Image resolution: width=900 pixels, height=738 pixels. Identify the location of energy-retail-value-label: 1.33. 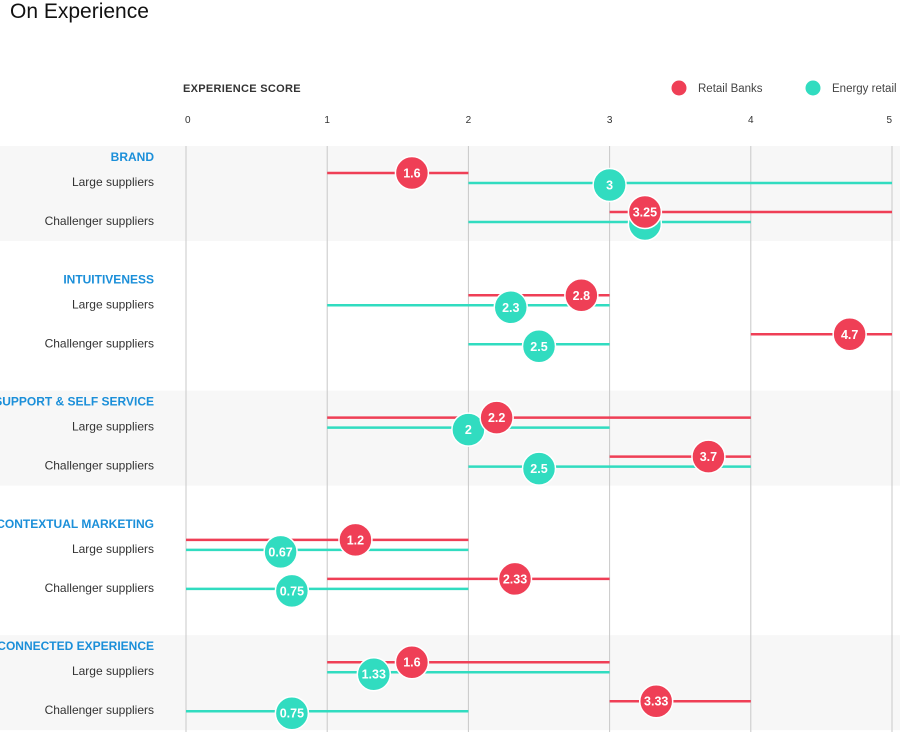
(374, 675).